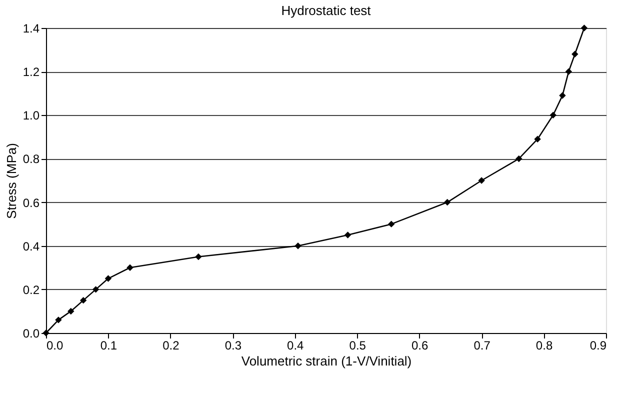  Describe the element at coordinates (31, 203) in the screenshot. I see `y-tick-label: 0.6` at that location.